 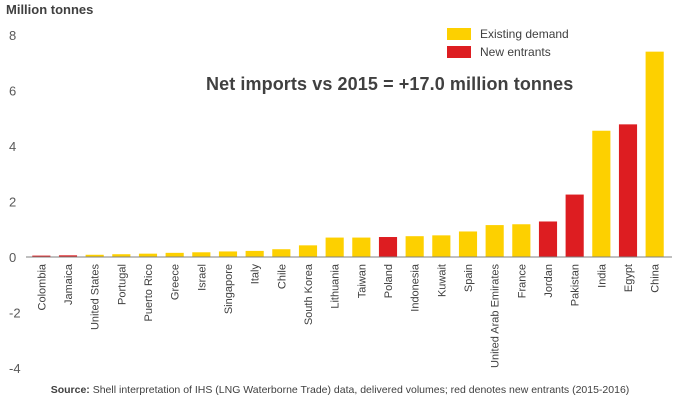 What do you see at coordinates (12, 91) in the screenshot?
I see `y-tick-label: 6` at bounding box center [12, 91].